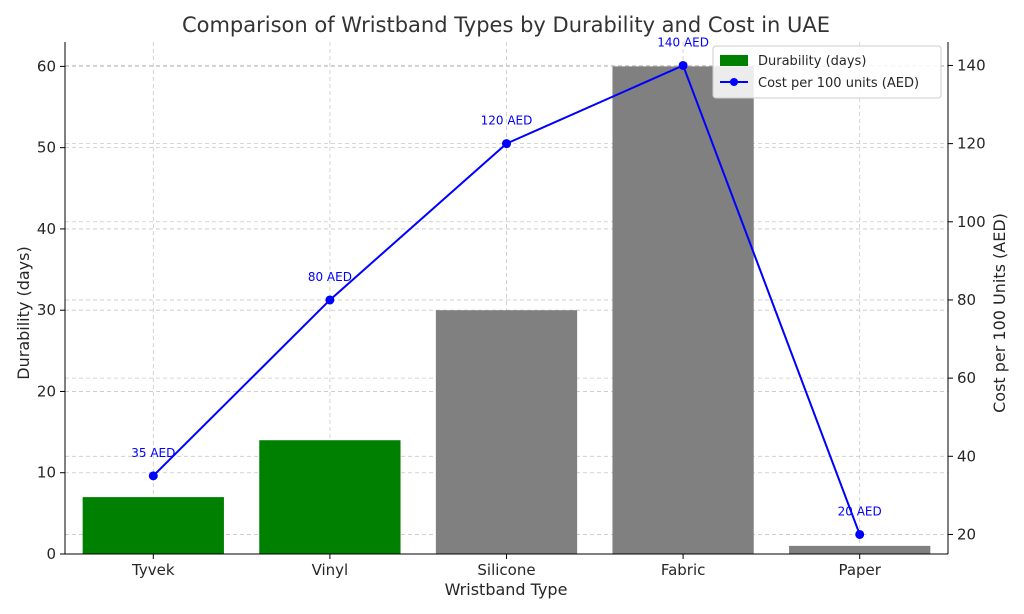 This screenshot has width=1024, height=614. Describe the element at coordinates (683, 65) in the screenshot. I see `cost-point-fabric` at that location.